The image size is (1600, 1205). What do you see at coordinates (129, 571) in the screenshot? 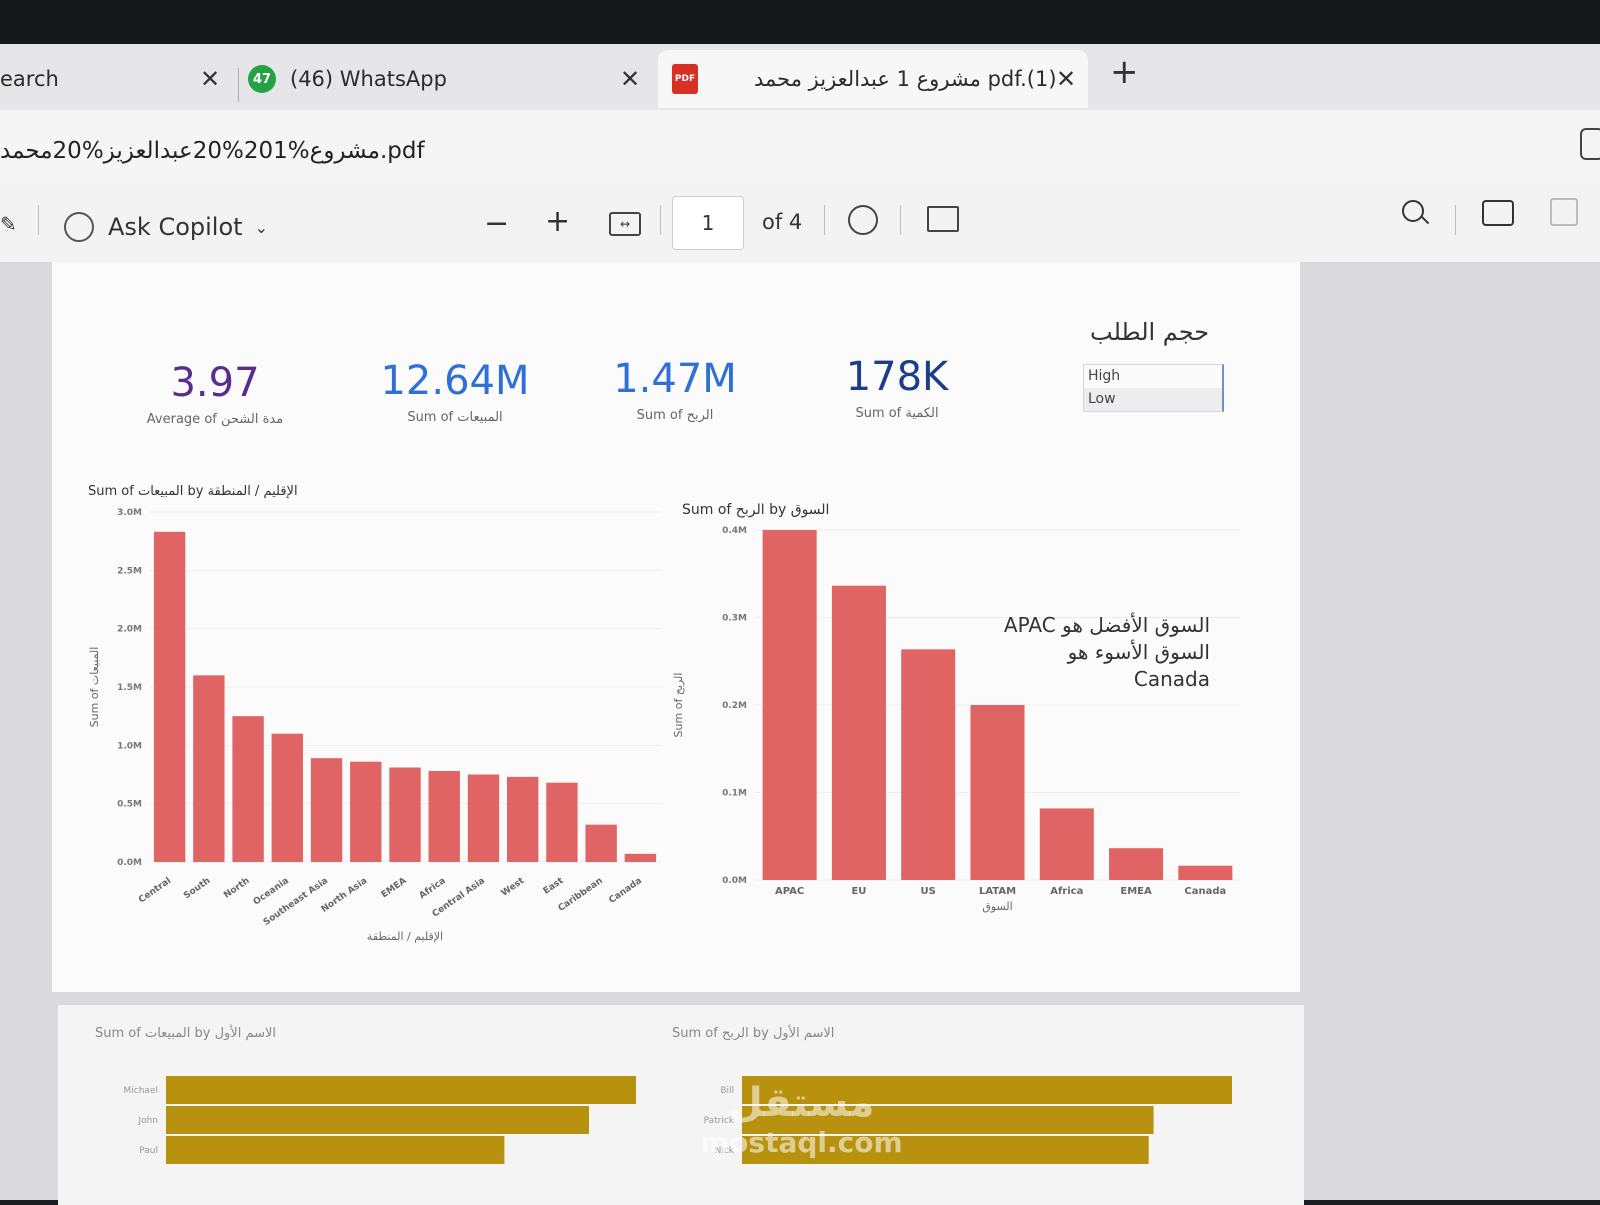
I see `y-tick-label: 2.5M` at bounding box center [129, 571].